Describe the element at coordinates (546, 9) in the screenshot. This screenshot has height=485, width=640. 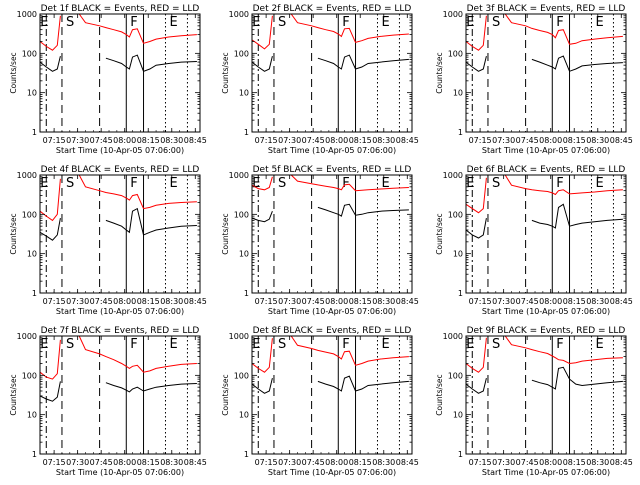
I see `panel-title: Det 3f BLACK = Events, RED = LLD` at that location.